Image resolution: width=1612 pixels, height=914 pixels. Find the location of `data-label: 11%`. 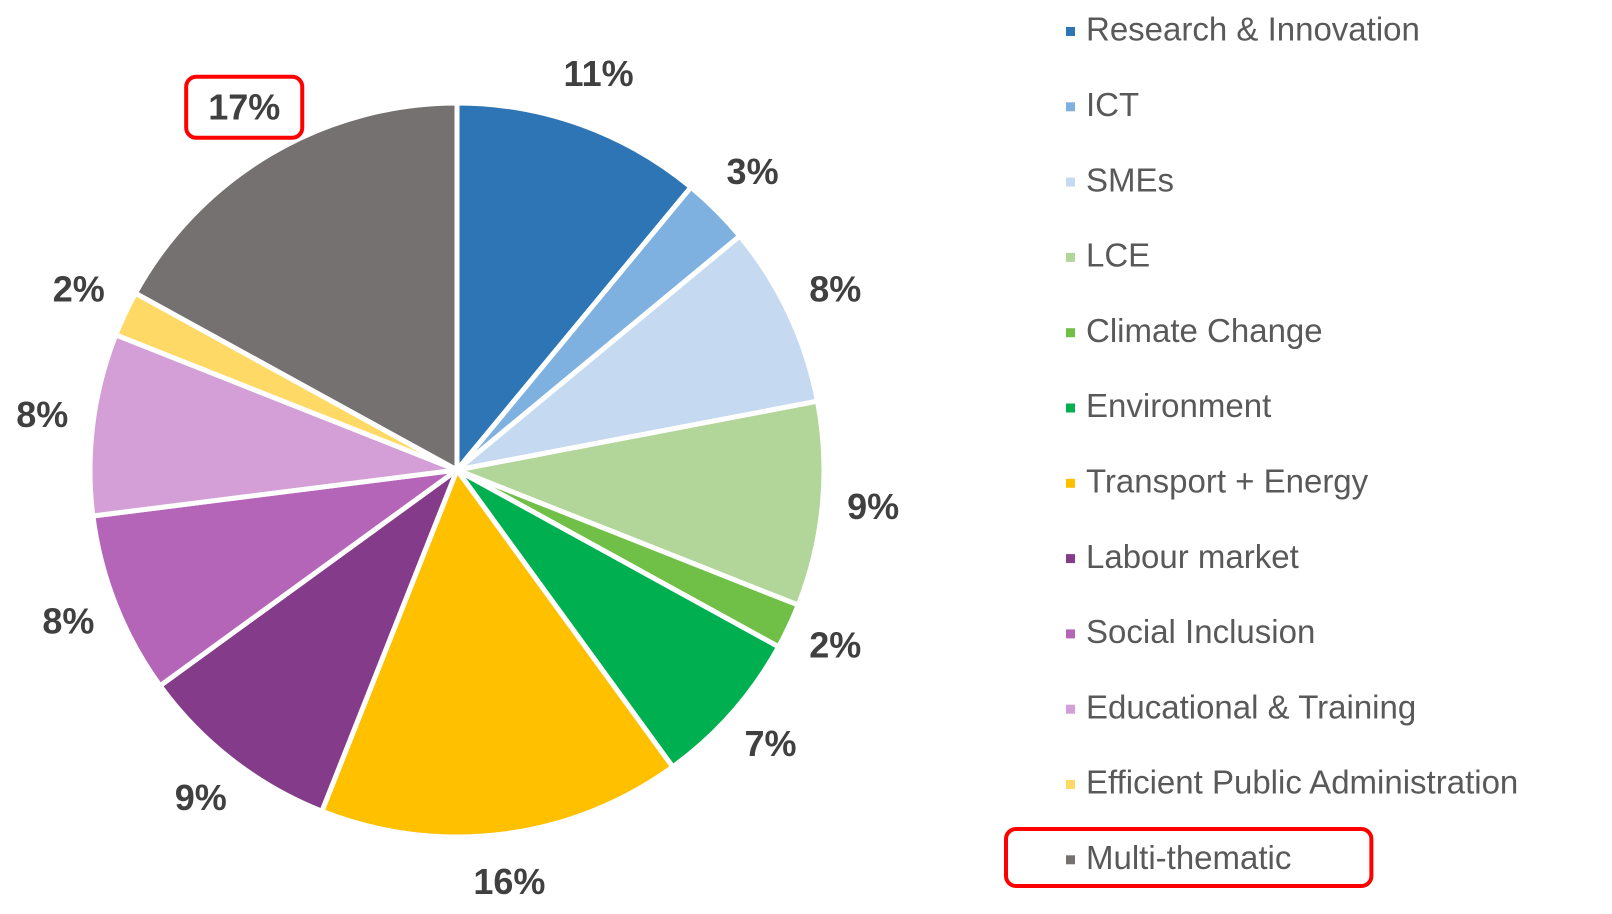

data-label: 11% is located at coordinates (599, 73).